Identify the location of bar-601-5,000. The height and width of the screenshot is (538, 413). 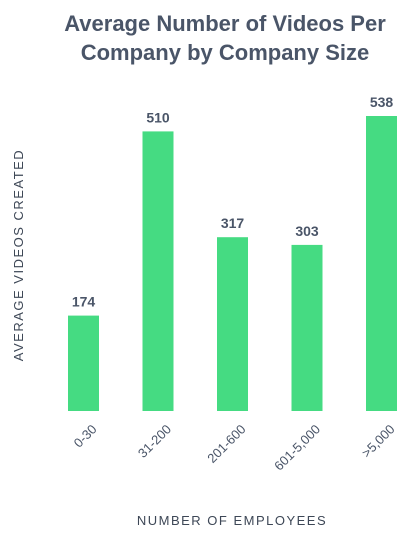
(307, 327).